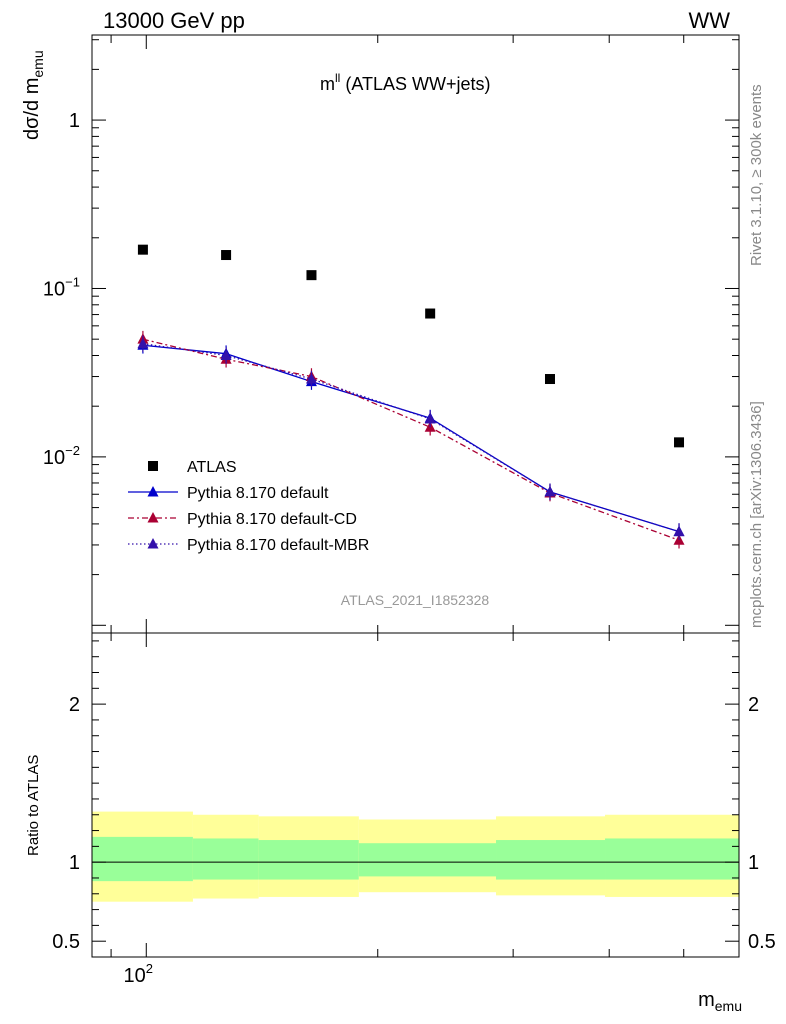 The height and width of the screenshot is (1024, 786). What do you see at coordinates (762, 942) in the screenshot?
I see `ratio-tick-label-right: 0.5` at bounding box center [762, 942].